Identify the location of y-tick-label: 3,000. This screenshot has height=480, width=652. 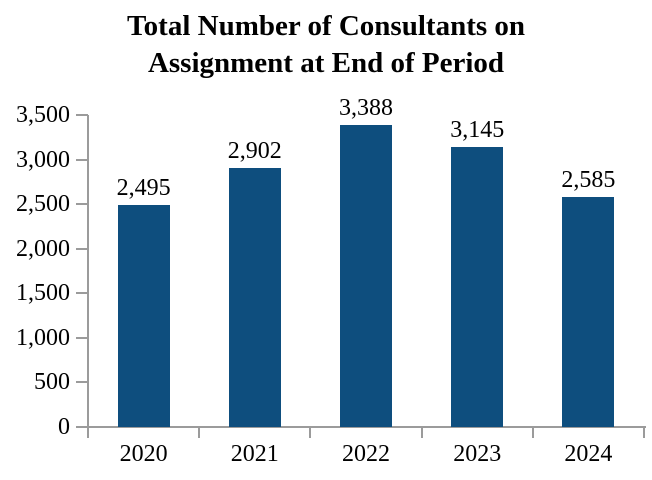
(43, 159).